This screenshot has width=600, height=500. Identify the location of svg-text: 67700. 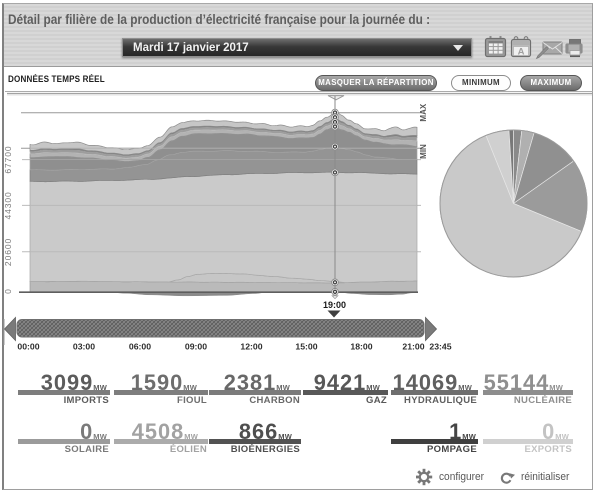
(8, 160).